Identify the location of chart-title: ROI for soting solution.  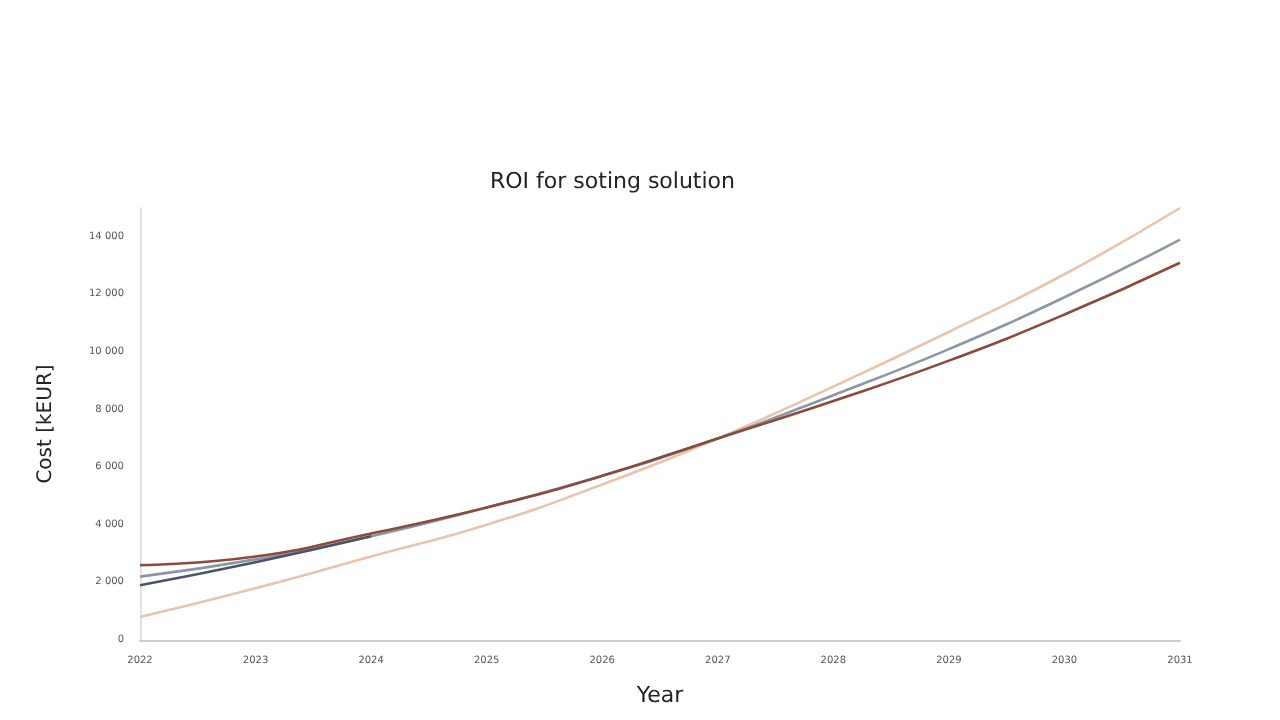
(613, 181).